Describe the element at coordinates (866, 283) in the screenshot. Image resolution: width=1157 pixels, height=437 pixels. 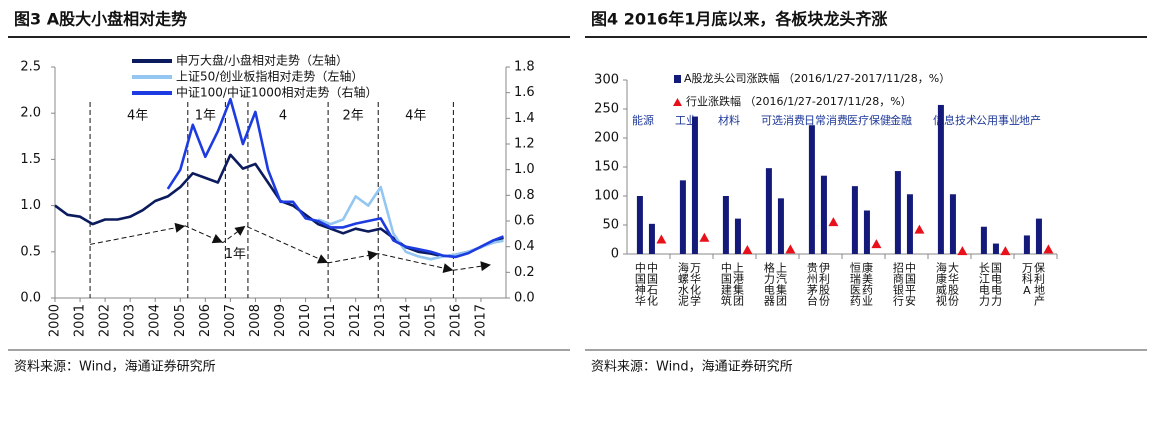
I see `x-tick-label: 康美药业` at that location.